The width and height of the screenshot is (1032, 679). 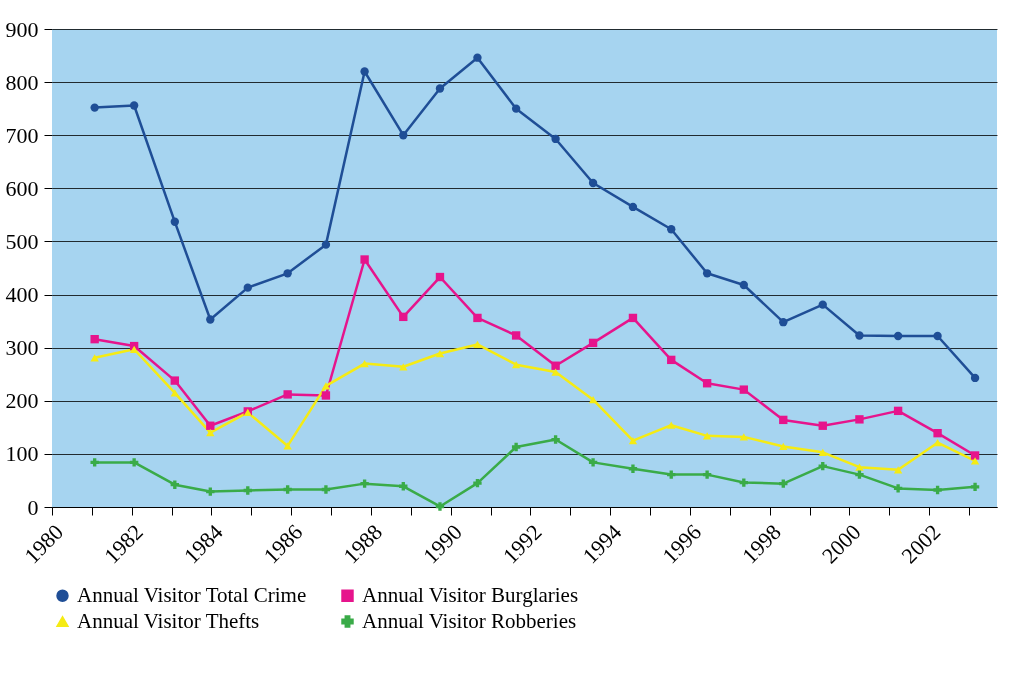 I want to click on y-tick-label: 800, so click(x=22, y=82).